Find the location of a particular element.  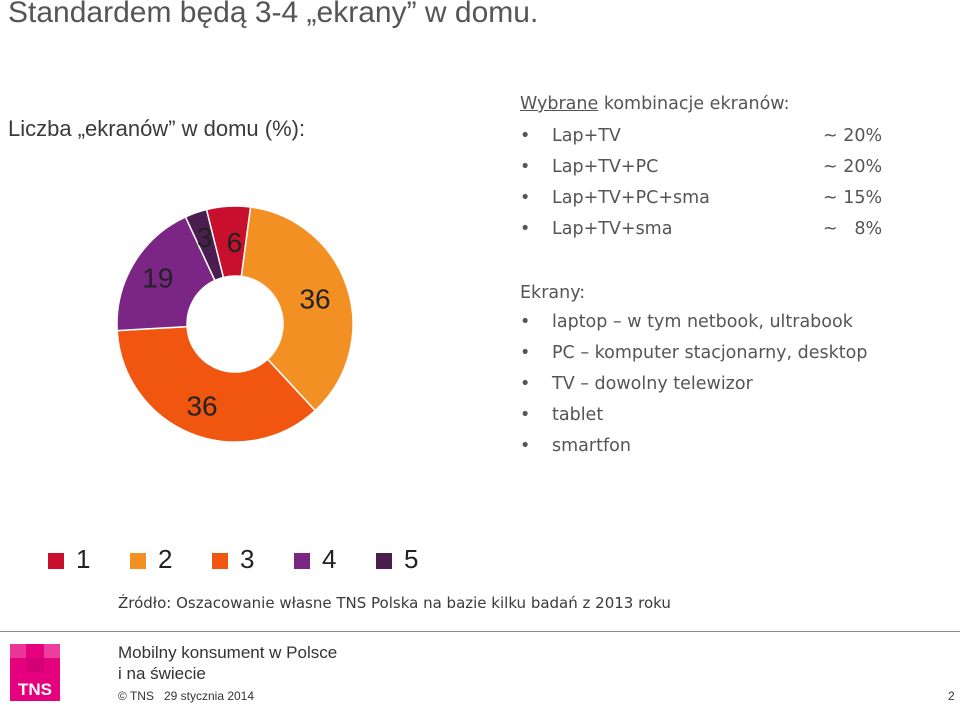

screen-item-label: tablet is located at coordinates (578, 415).